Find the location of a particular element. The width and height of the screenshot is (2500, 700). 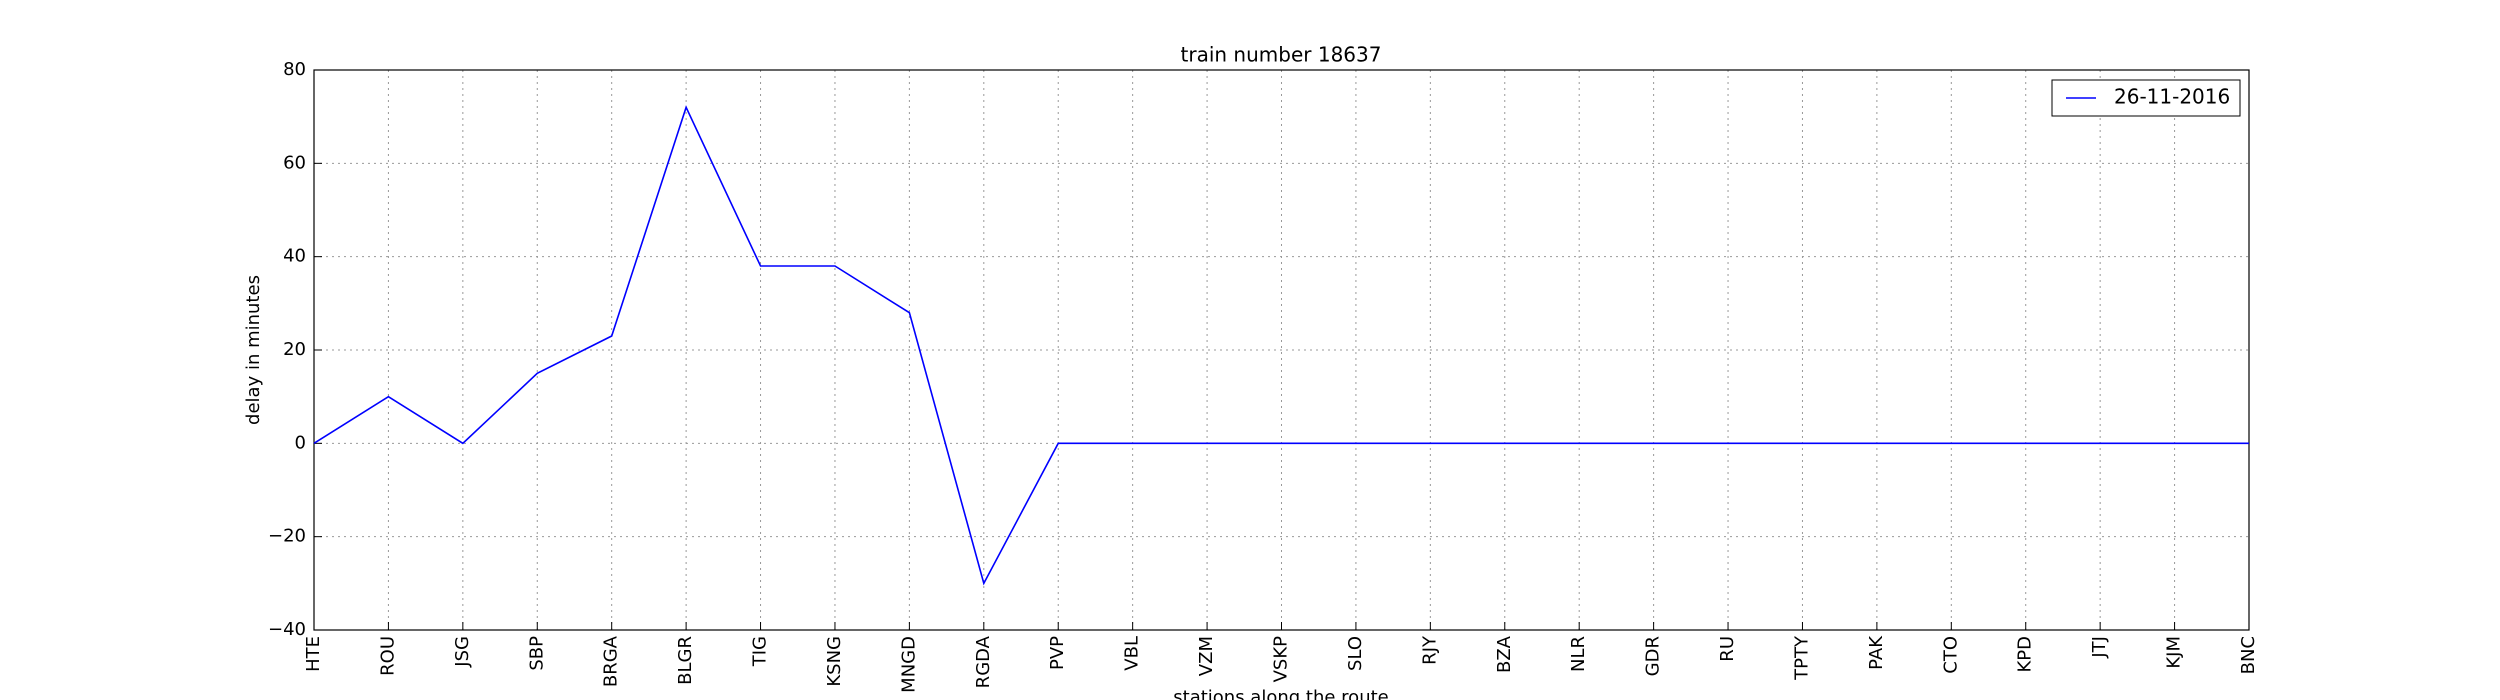

legend-label: 26-11-2016 is located at coordinates (2172, 97).